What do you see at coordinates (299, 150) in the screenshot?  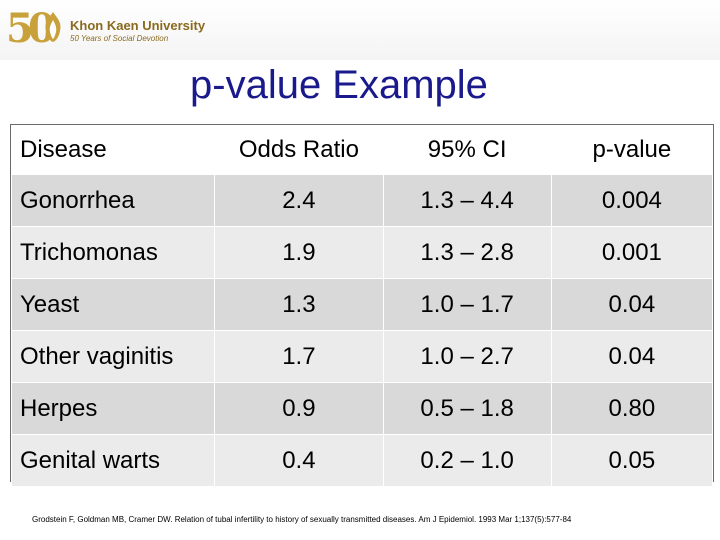 I see `header-odds-ratio: Odds Ratio` at bounding box center [299, 150].